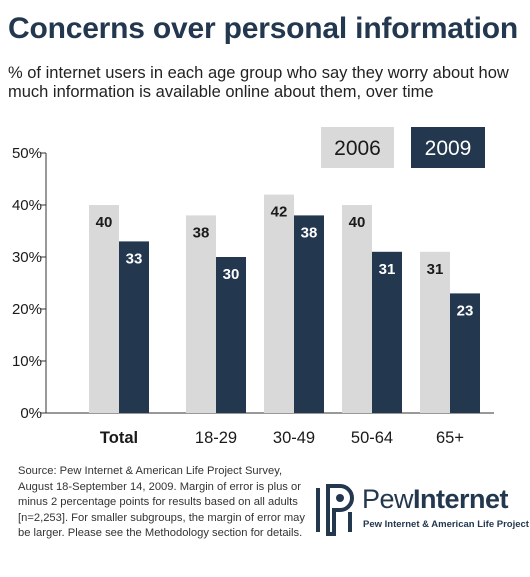  I want to click on bar-value-label: 23, so click(465, 310).